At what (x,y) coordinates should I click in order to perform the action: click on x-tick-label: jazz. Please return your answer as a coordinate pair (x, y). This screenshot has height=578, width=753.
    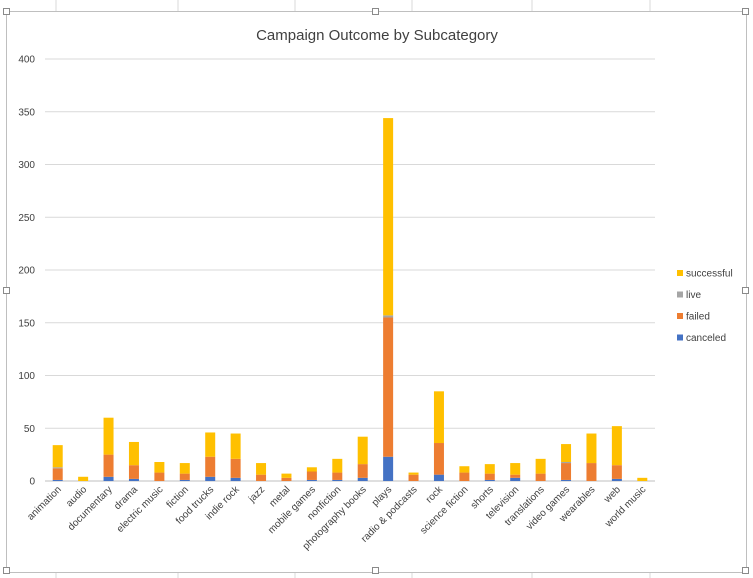
    Looking at the image, I should click on (256, 494).